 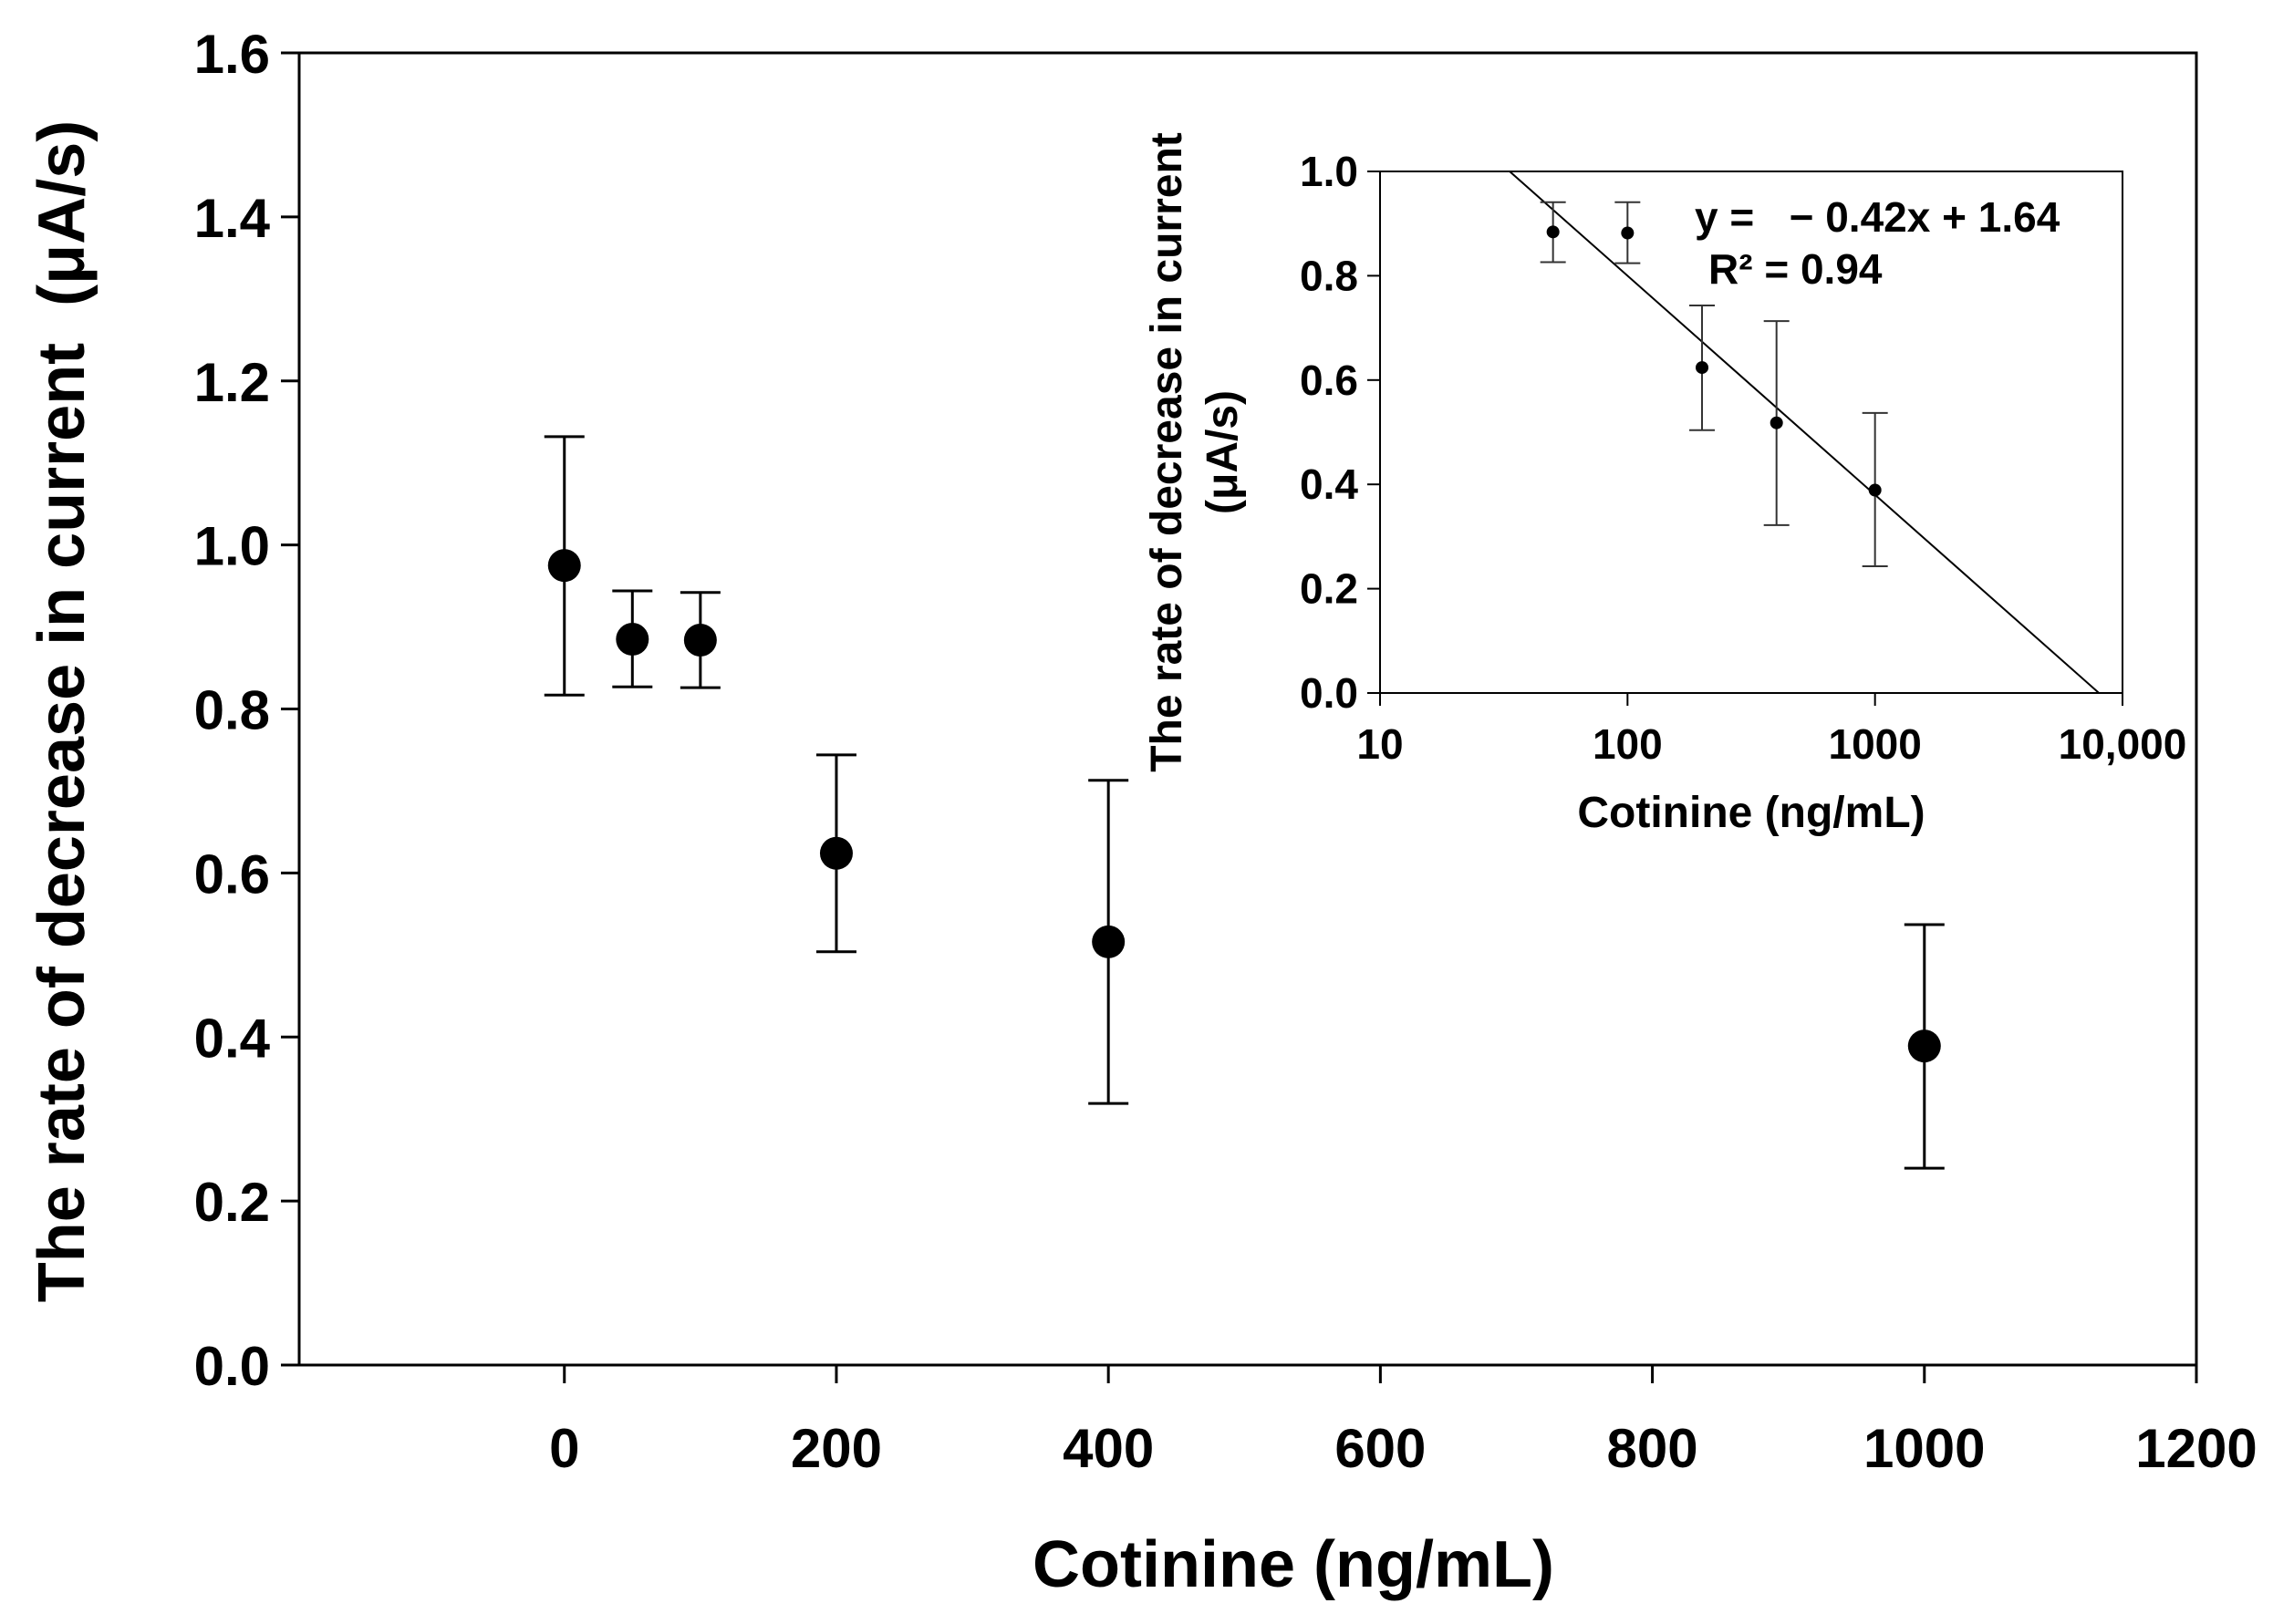 What do you see at coordinates (1628, 744) in the screenshot?
I see `inset-x-tick-label: 100` at bounding box center [1628, 744].